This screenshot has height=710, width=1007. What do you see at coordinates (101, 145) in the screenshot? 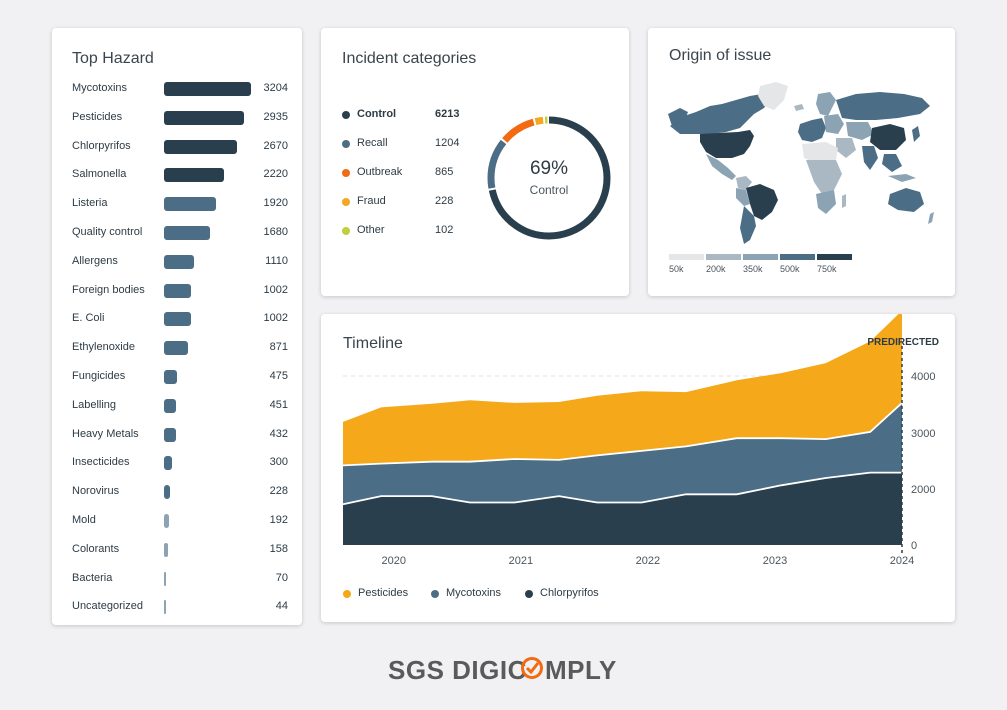
I see `hazard-label: Chlorpyrifos` at bounding box center [101, 145].